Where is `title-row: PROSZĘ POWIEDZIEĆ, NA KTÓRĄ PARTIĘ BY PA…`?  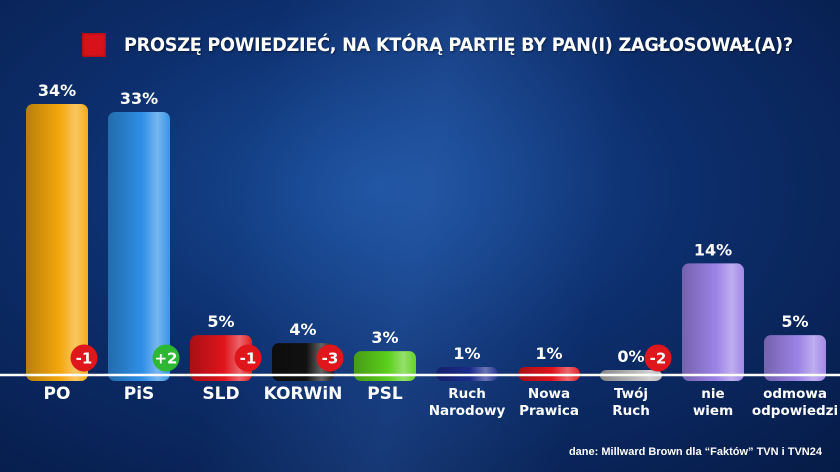
title-row: PROSZĘ POWIEDZIEĆ, NA KTÓRĄ PARTIĘ BY PA… is located at coordinates (461, 45).